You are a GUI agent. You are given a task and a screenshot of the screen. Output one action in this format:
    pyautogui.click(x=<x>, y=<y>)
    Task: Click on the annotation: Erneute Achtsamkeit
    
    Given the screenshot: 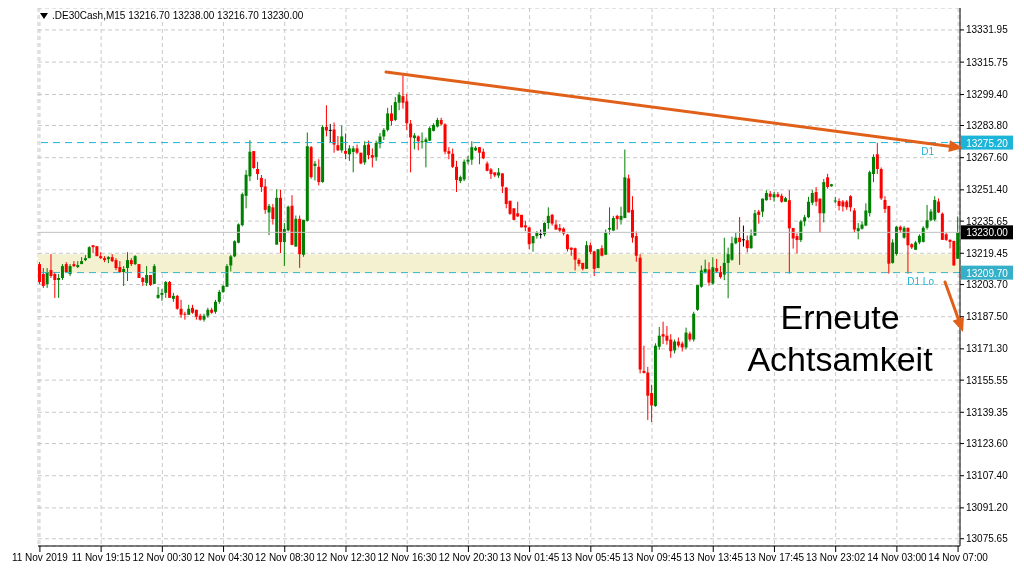 What is the action you would take?
    pyautogui.click(x=840, y=338)
    